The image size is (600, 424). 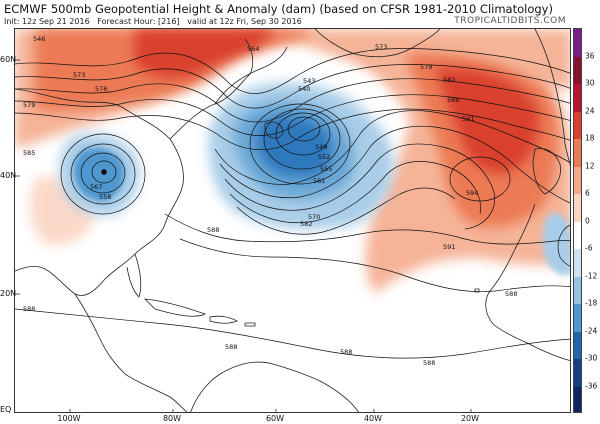 What do you see at coordinates (211, 89) in the screenshot?
I see `canada-east` at bounding box center [211, 89].